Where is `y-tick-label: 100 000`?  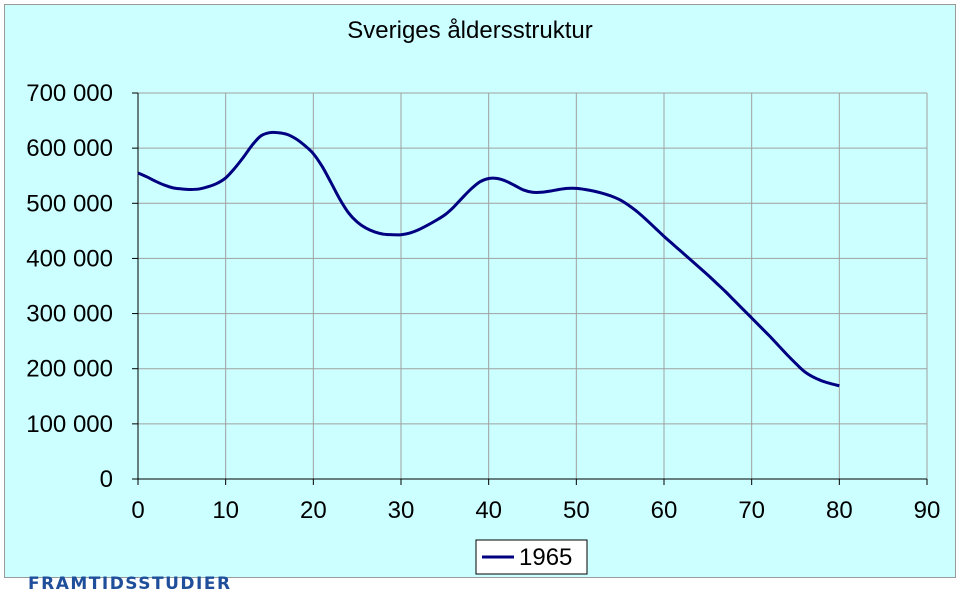 y-tick-label: 100 000 is located at coordinates (69, 424).